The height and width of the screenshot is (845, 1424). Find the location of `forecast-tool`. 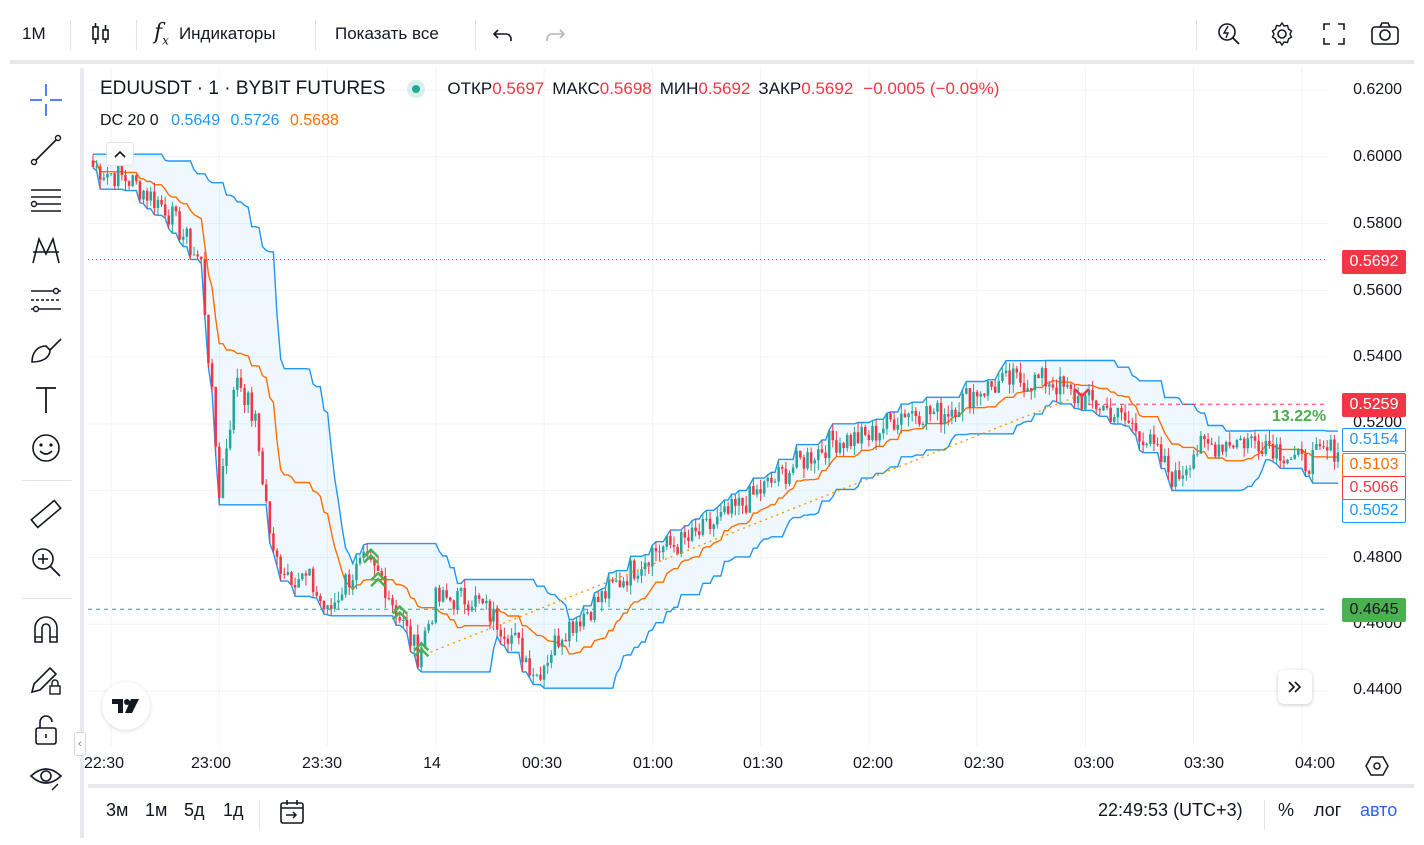

forecast-tool is located at coordinates (46, 300).